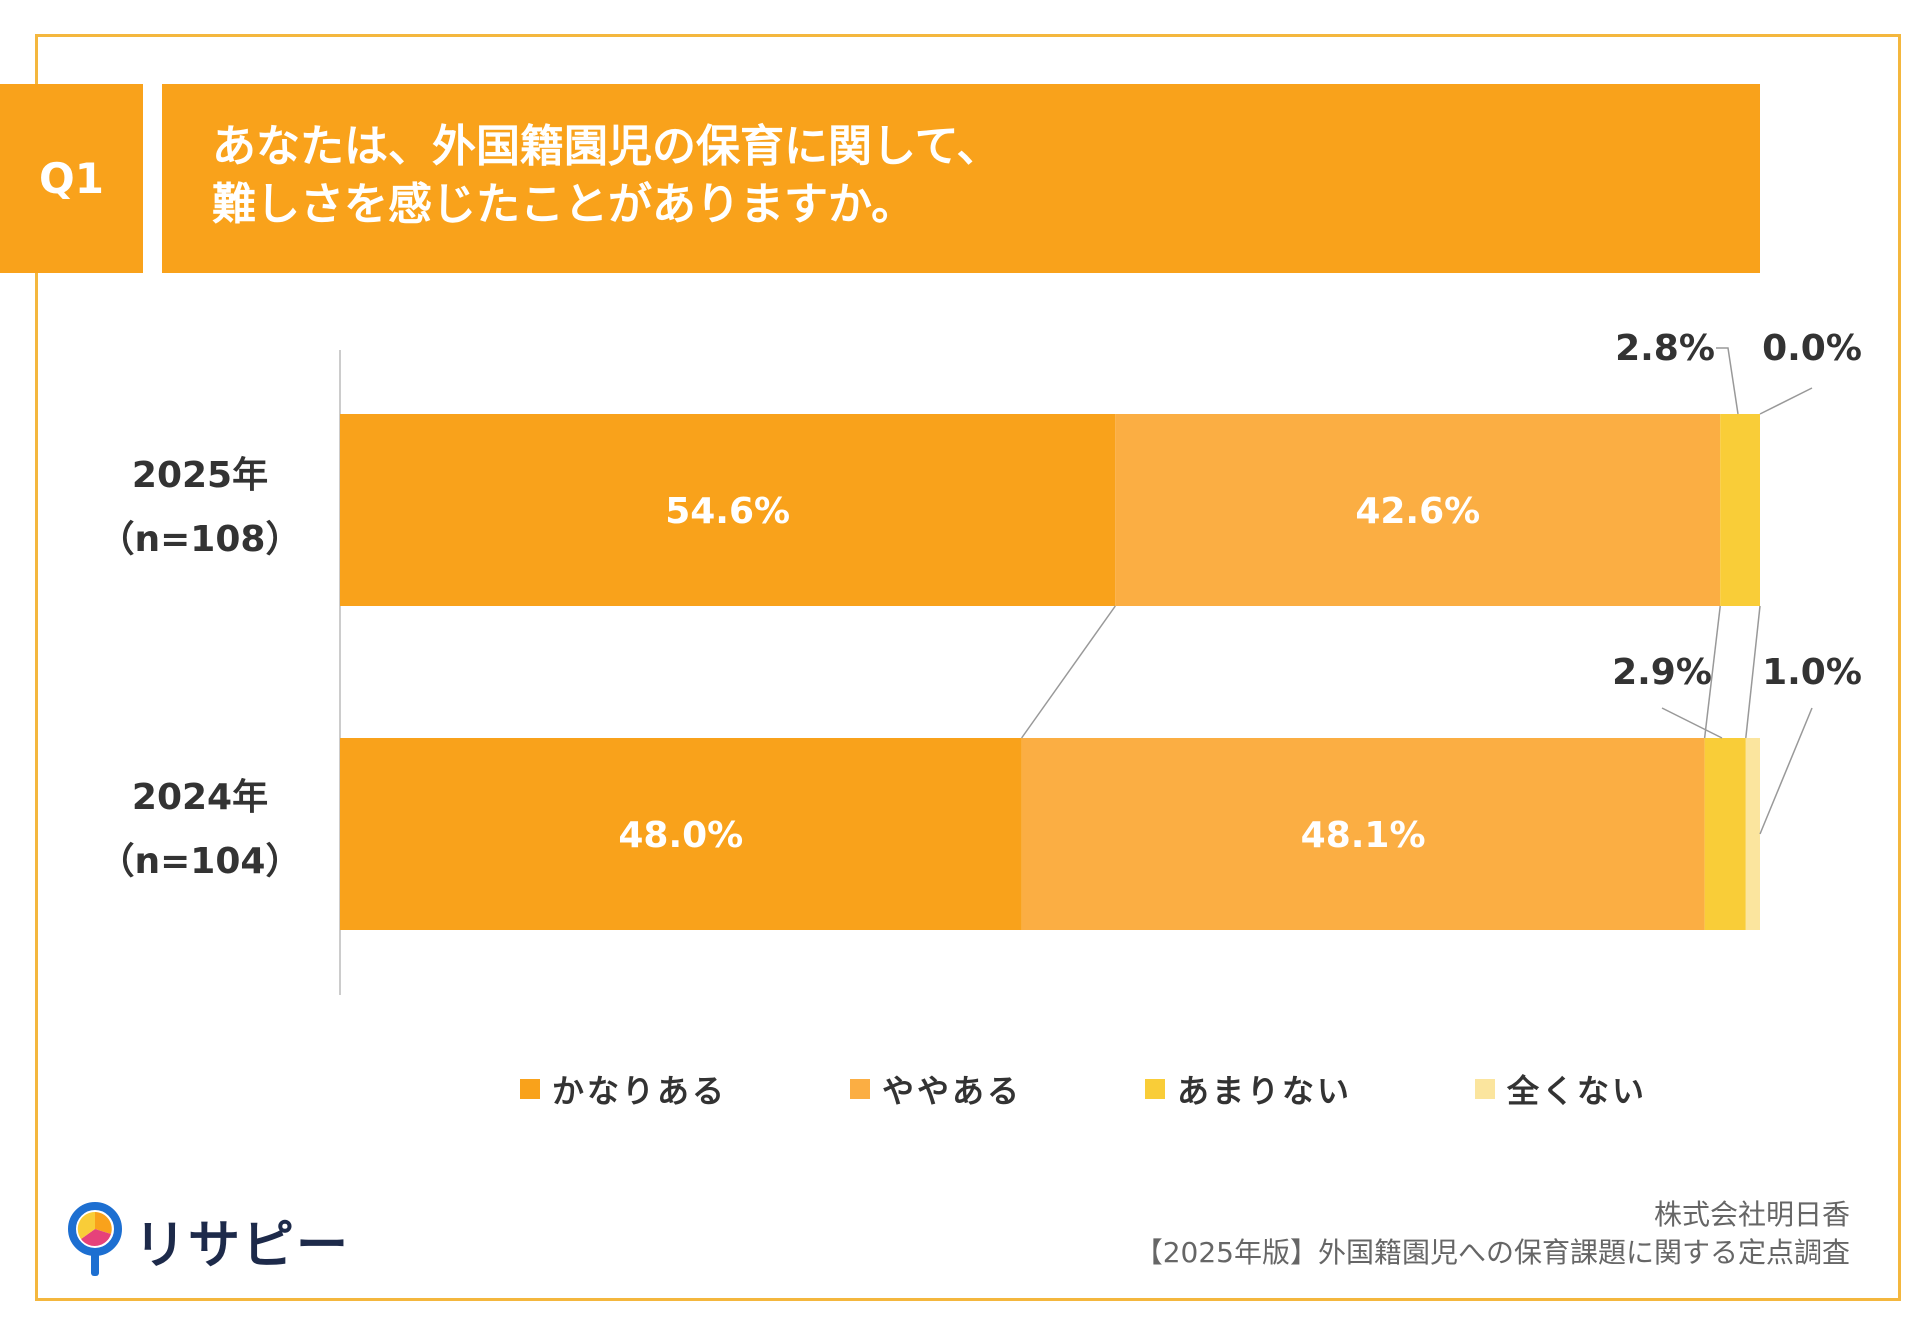 Image resolution: width=1920 pixels, height=1329 pixels. I want to click on data-label: 54.6%, so click(727, 511).